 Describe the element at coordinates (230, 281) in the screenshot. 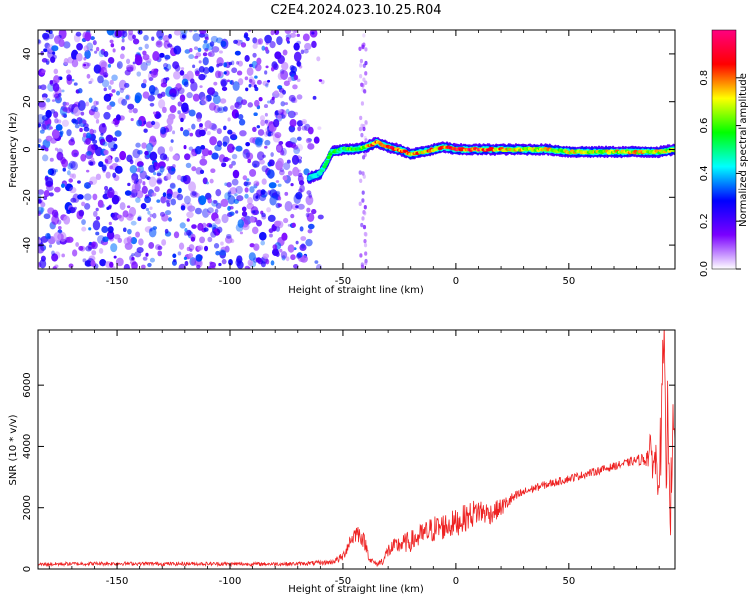

I see `spectrogram-xtick-label: -100` at that location.